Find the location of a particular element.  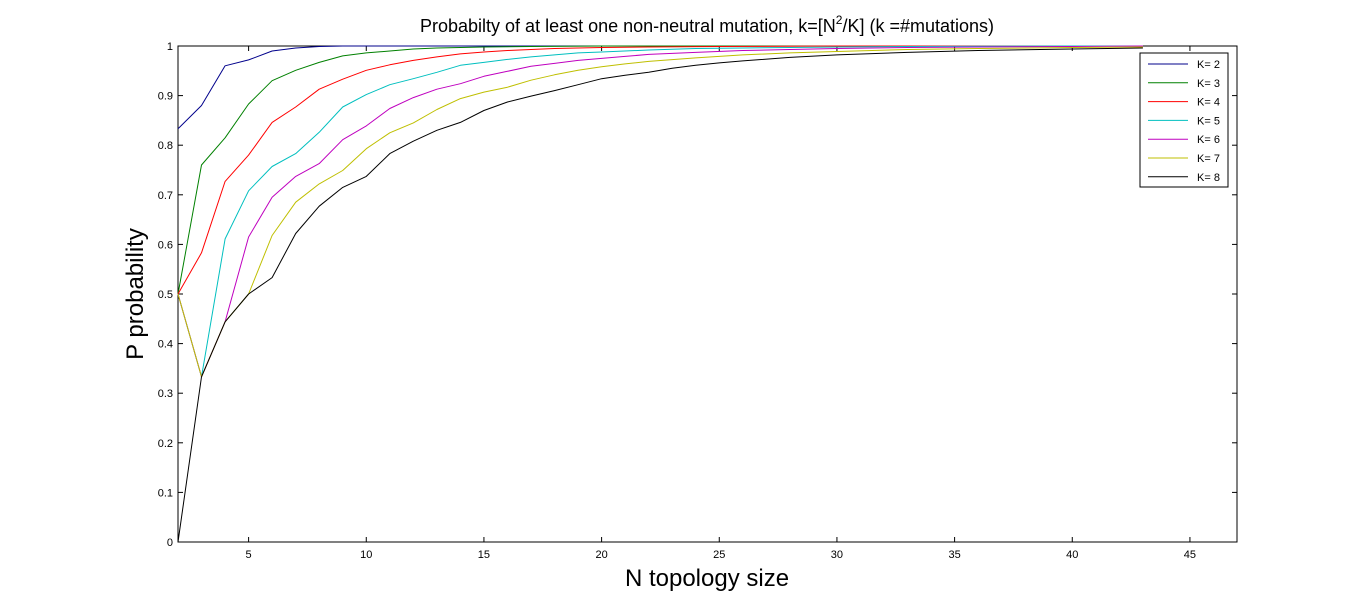

y-tick-label: 1 is located at coordinates (170, 47).